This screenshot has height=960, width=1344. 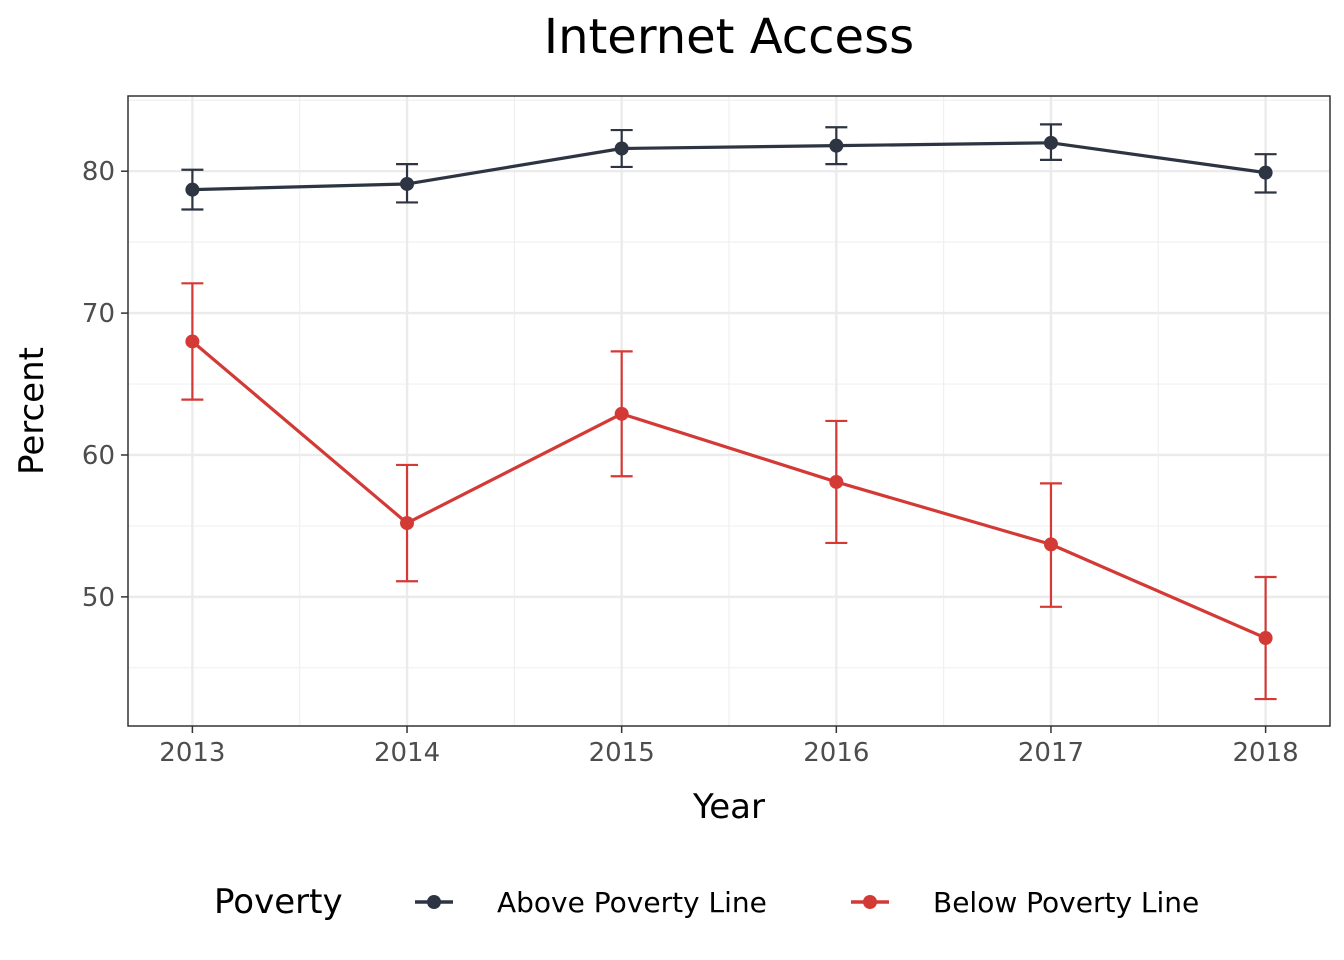 I want to click on legend-key-marker-below, so click(x=870, y=902).